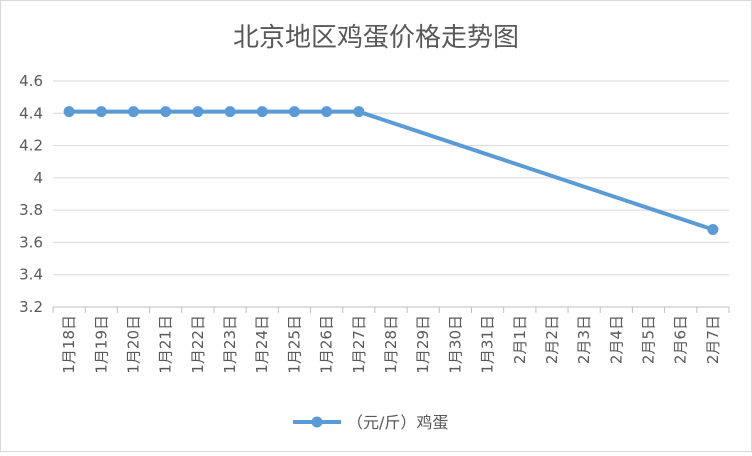 The height and width of the screenshot is (456, 752). Describe the element at coordinates (31, 113) in the screenshot. I see `y-tick-label: 4.4` at that location.